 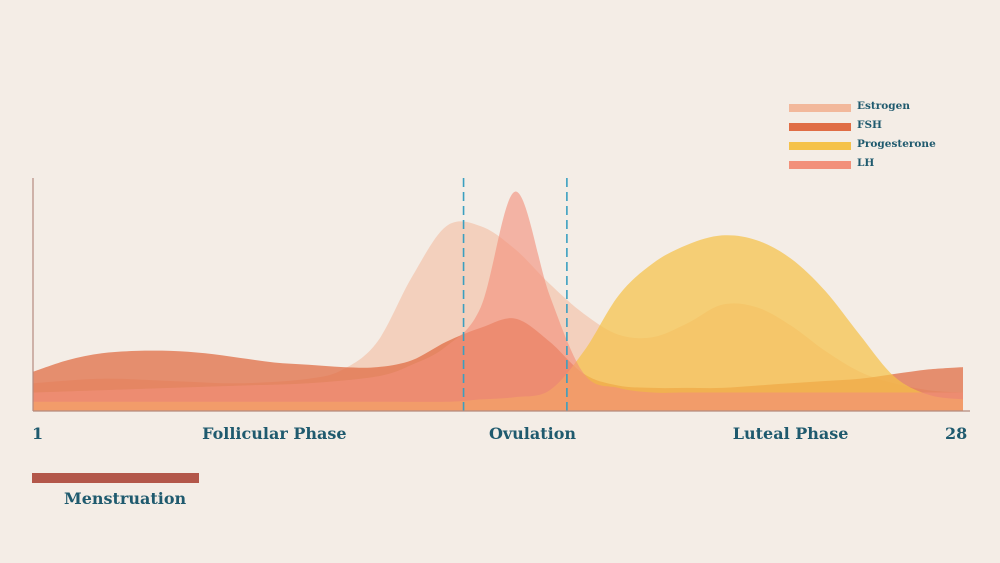 I want to click on chart-legend: Estrogen FSH Progesterone LH, so click(x=874, y=138).